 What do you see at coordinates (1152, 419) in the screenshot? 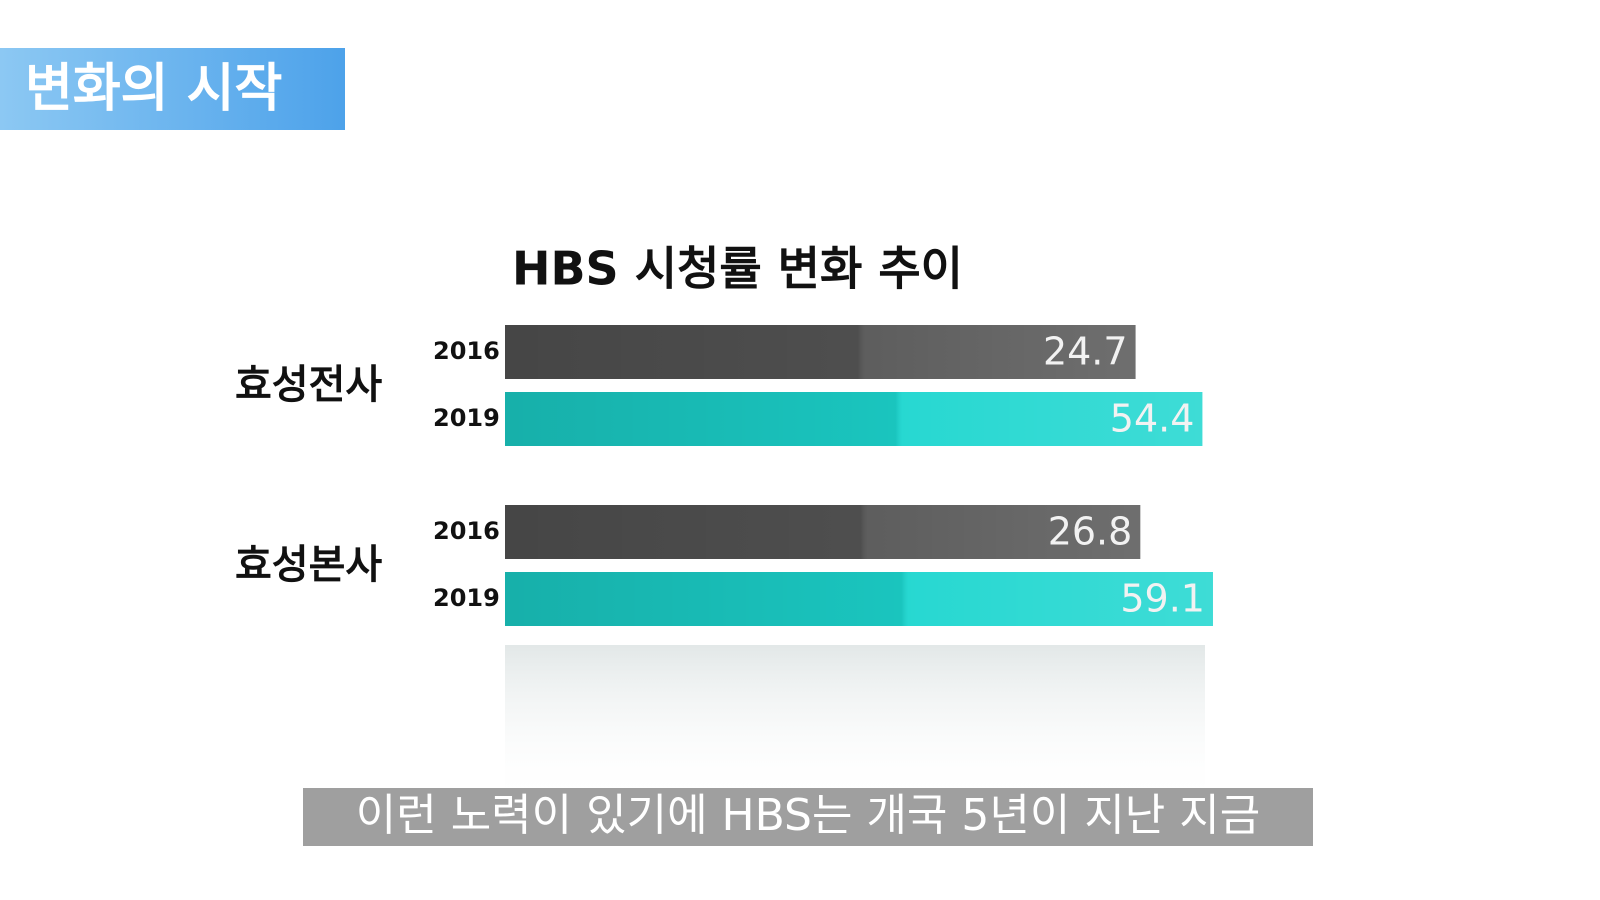
I see `value-label: 54.4` at bounding box center [1152, 419].